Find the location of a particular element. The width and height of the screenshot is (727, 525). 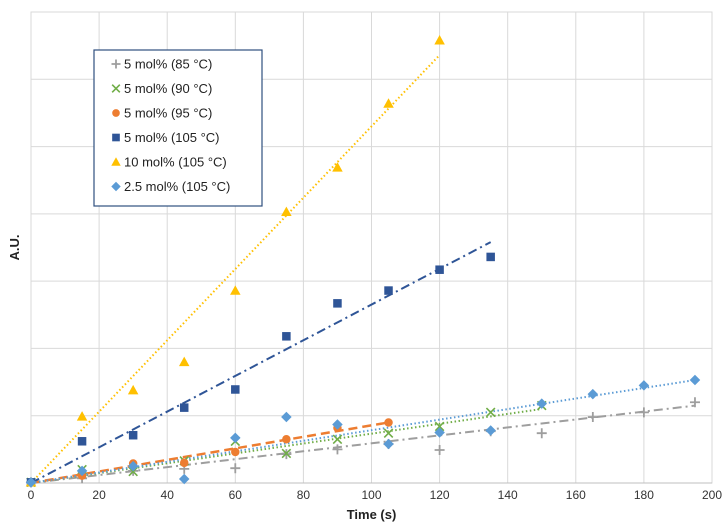

x-axis-label: Time (s) is located at coordinates (372, 514).